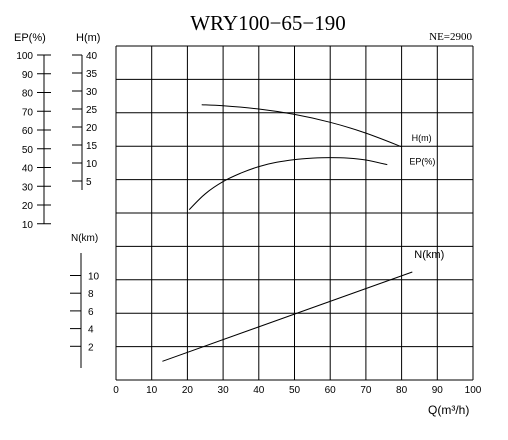  What do you see at coordinates (402, 390) in the screenshot?
I see `x-tick-label: 80` at bounding box center [402, 390].